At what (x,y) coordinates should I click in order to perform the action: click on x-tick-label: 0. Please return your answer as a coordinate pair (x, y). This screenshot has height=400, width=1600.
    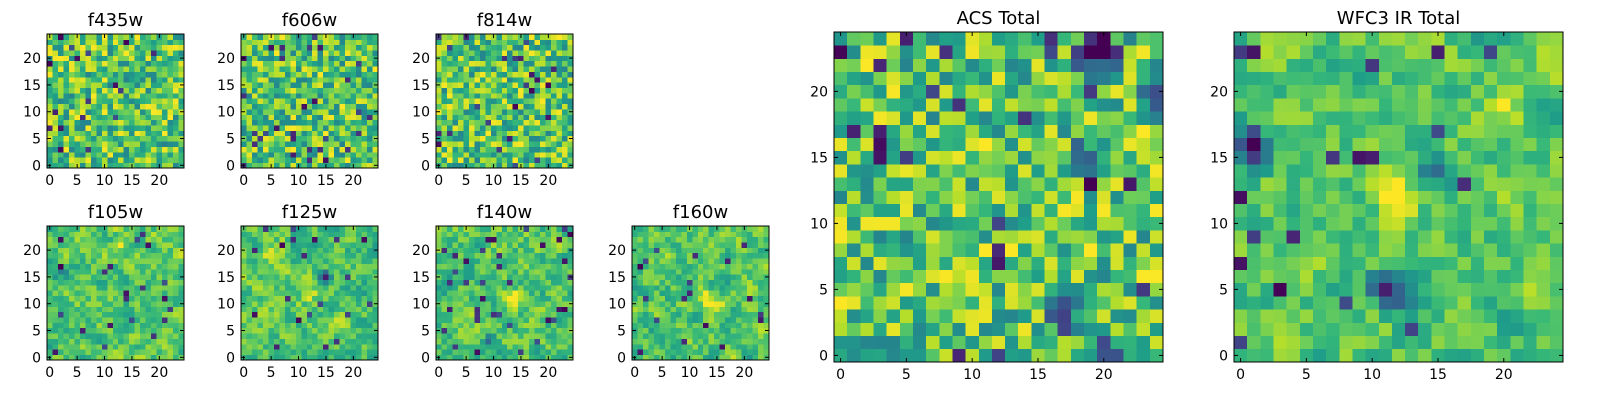
    Looking at the image, I should click on (438, 373).